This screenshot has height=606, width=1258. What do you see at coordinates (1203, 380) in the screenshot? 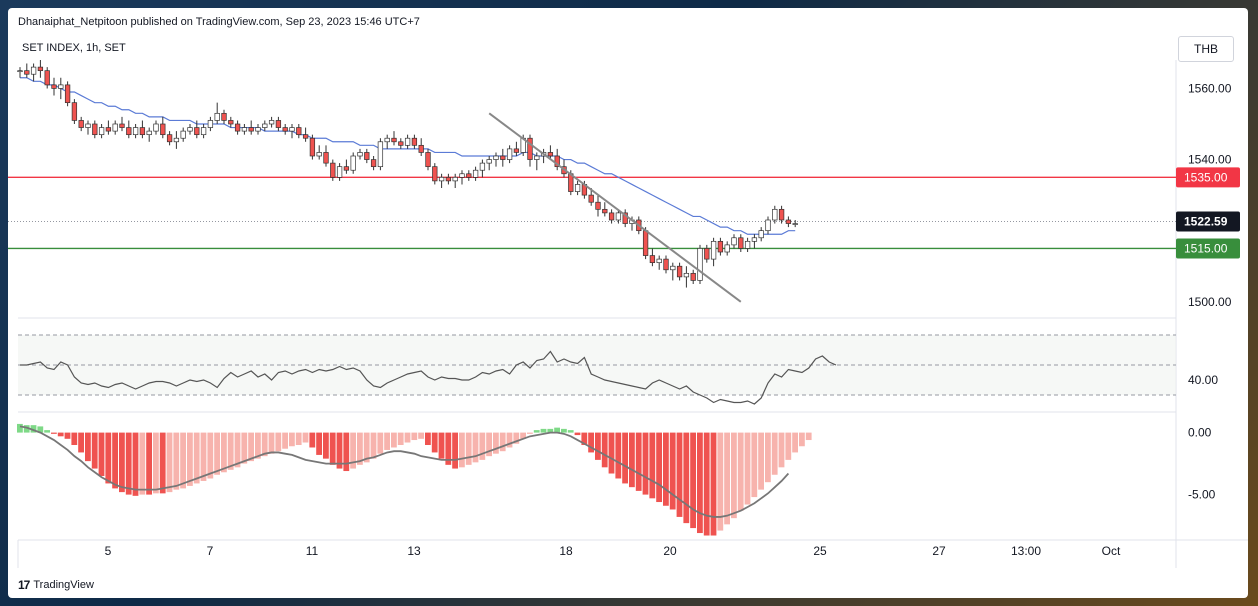
I see `rsi-tick-label: 40.00` at bounding box center [1203, 380].